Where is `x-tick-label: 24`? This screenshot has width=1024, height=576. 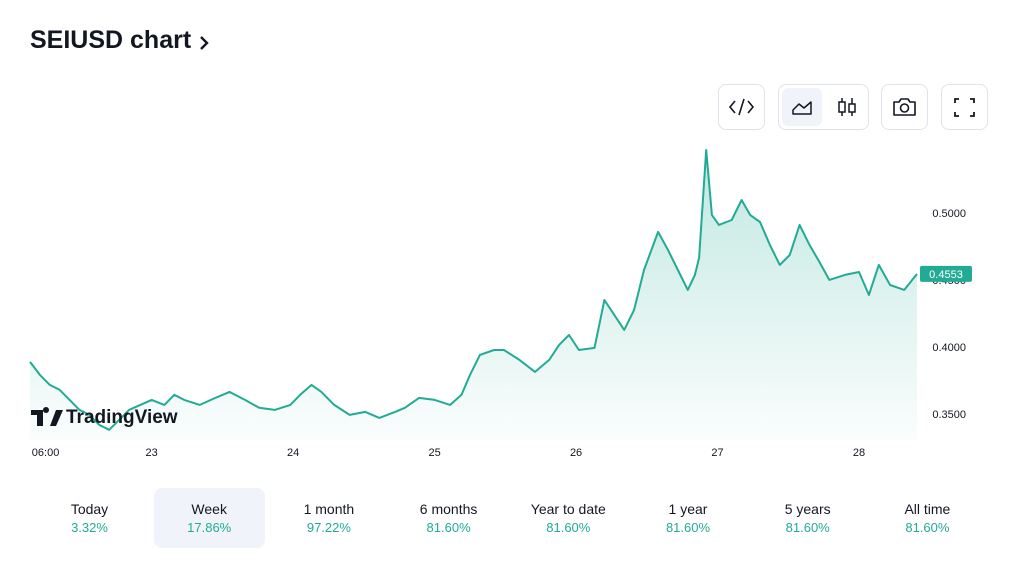 x-tick-label: 24 is located at coordinates (293, 453).